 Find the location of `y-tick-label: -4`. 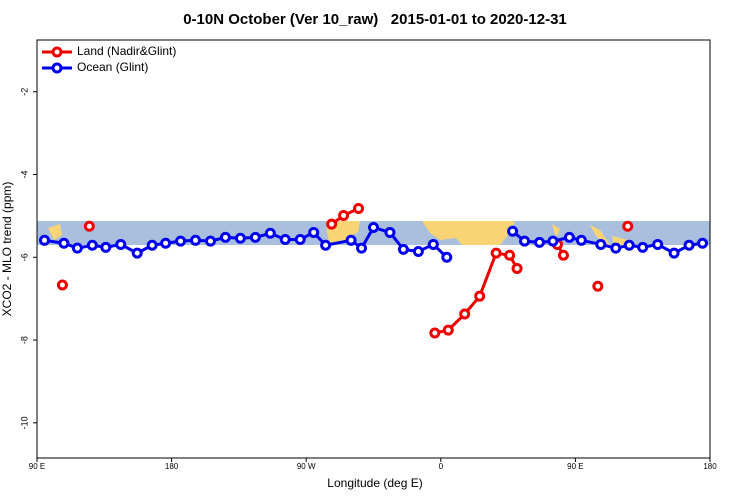

y-tick-label: -4 is located at coordinates (24, 174).